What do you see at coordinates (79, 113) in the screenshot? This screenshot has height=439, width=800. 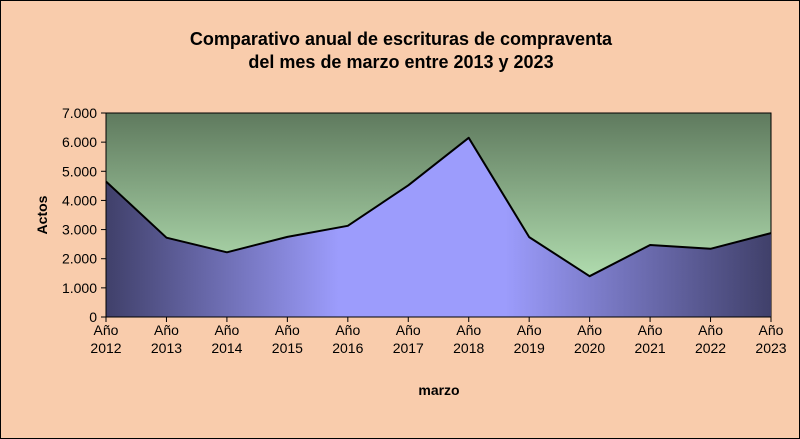 I see `y-tick-label: 7.000` at bounding box center [79, 113].